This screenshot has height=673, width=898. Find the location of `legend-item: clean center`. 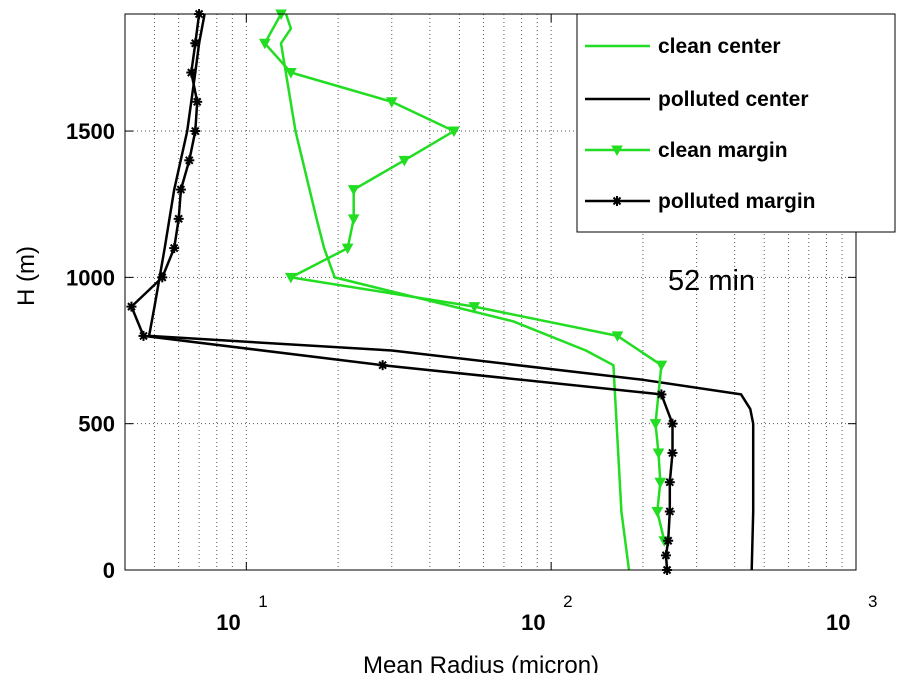

legend-item: clean center is located at coordinates (683, 46).